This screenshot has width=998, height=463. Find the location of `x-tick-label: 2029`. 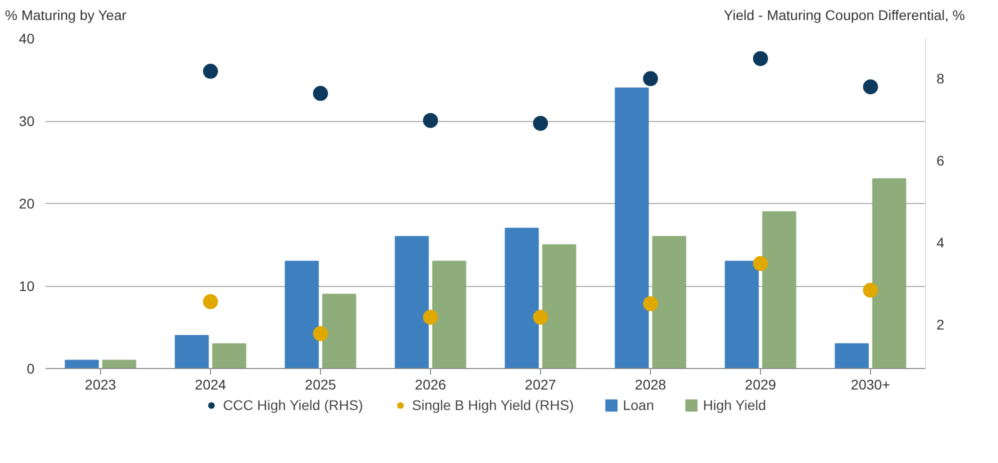

x-tick-label: 2029 is located at coordinates (760, 384).